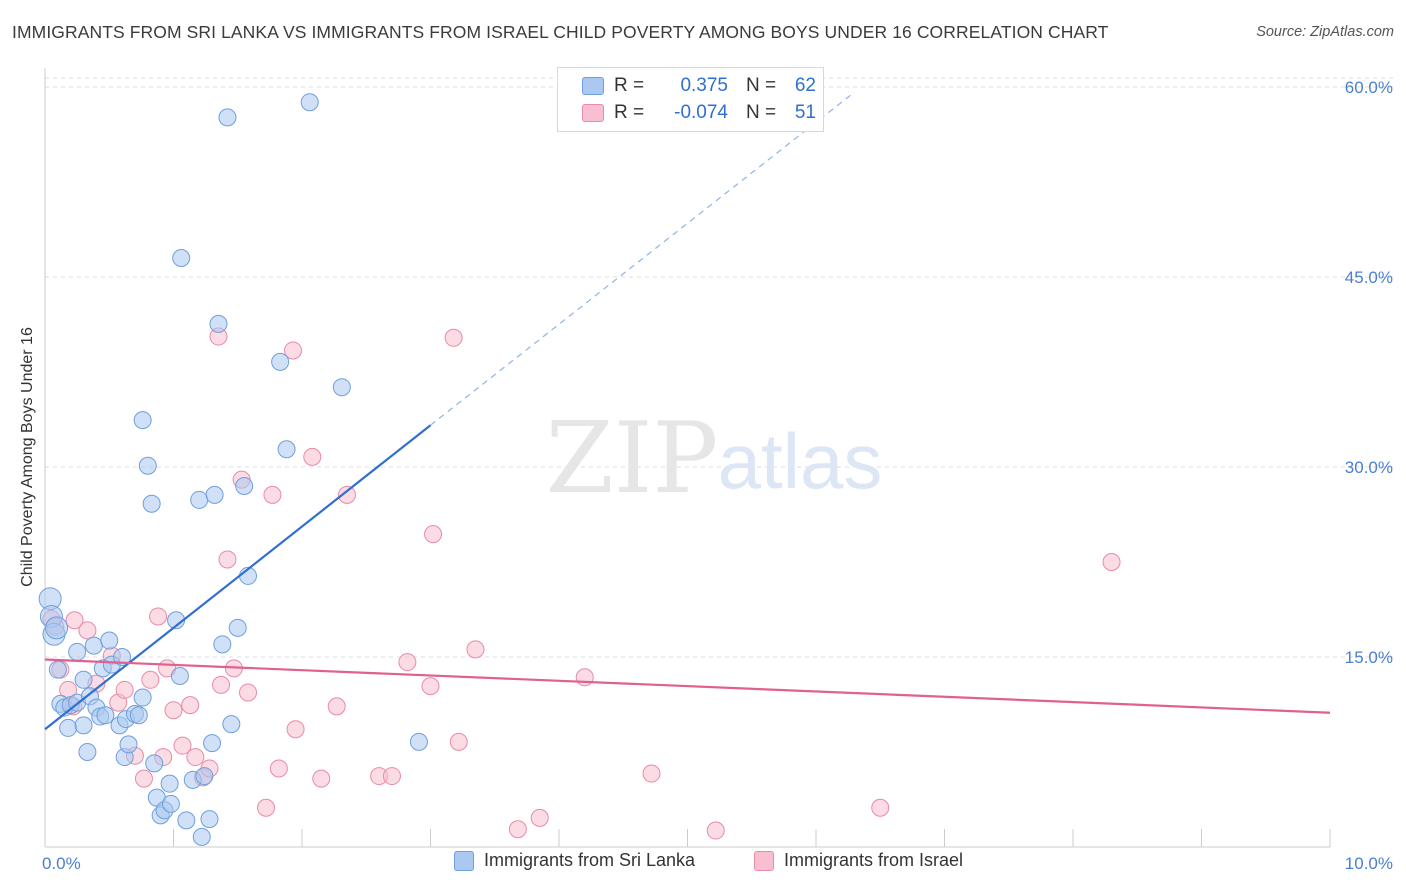 This screenshot has width=1406, height=892. Describe the element at coordinates (27, 457) in the screenshot. I see `y-axis-label: Child Poverty Among Boys Under 16` at that location.